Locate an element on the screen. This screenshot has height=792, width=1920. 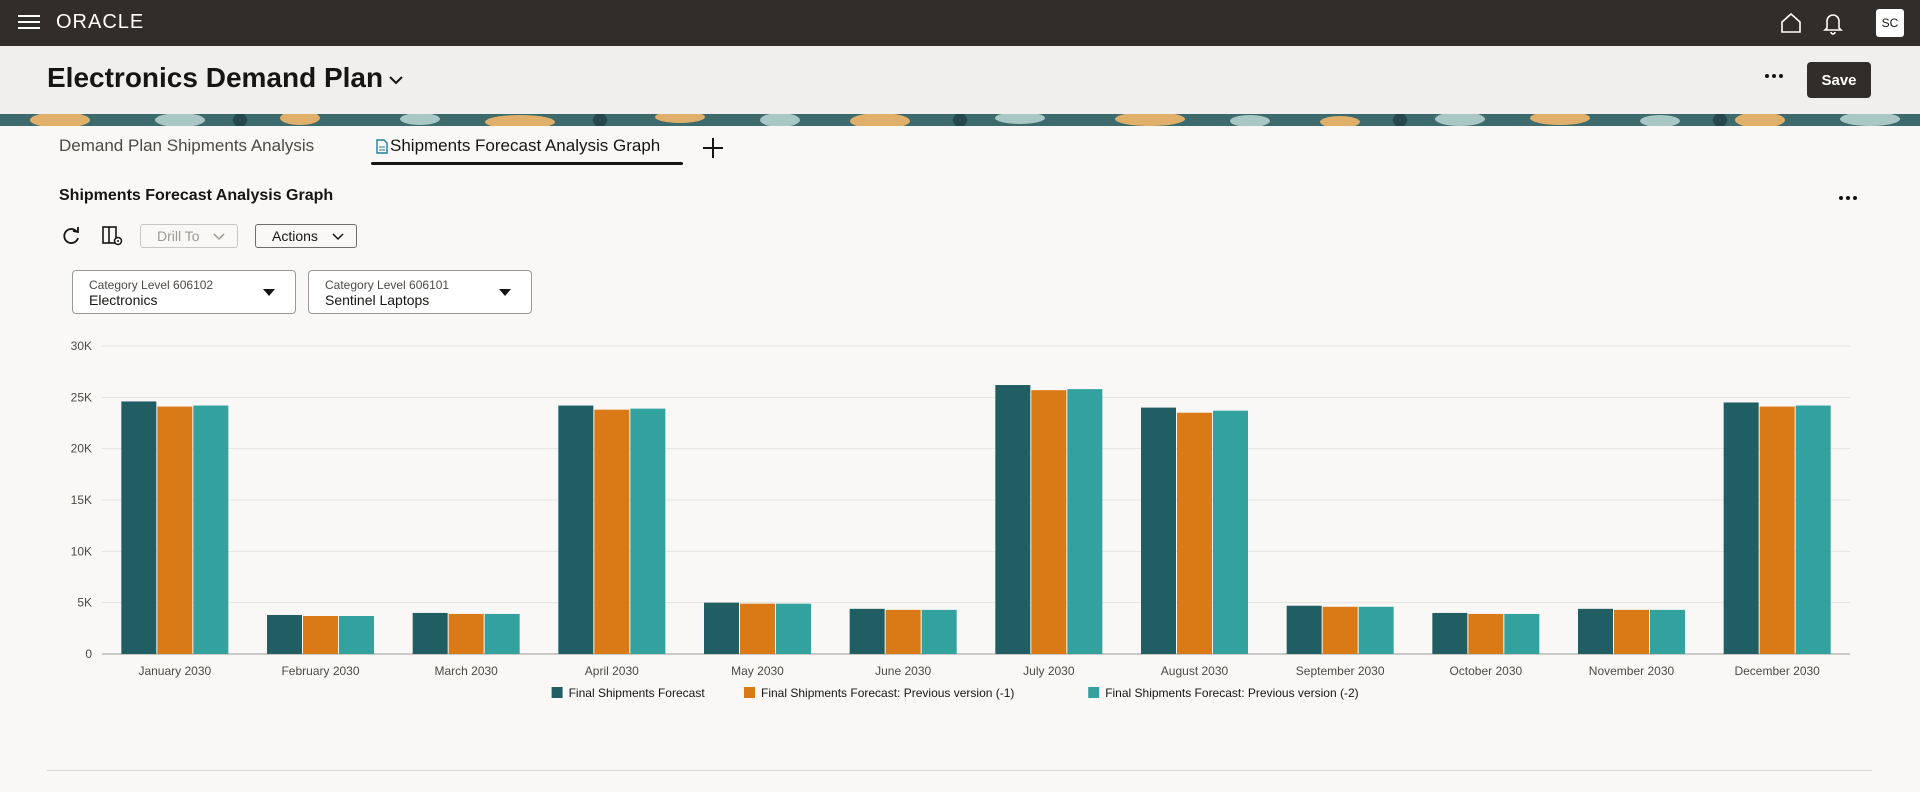
user-avatar: SC is located at coordinates (1890, 23).